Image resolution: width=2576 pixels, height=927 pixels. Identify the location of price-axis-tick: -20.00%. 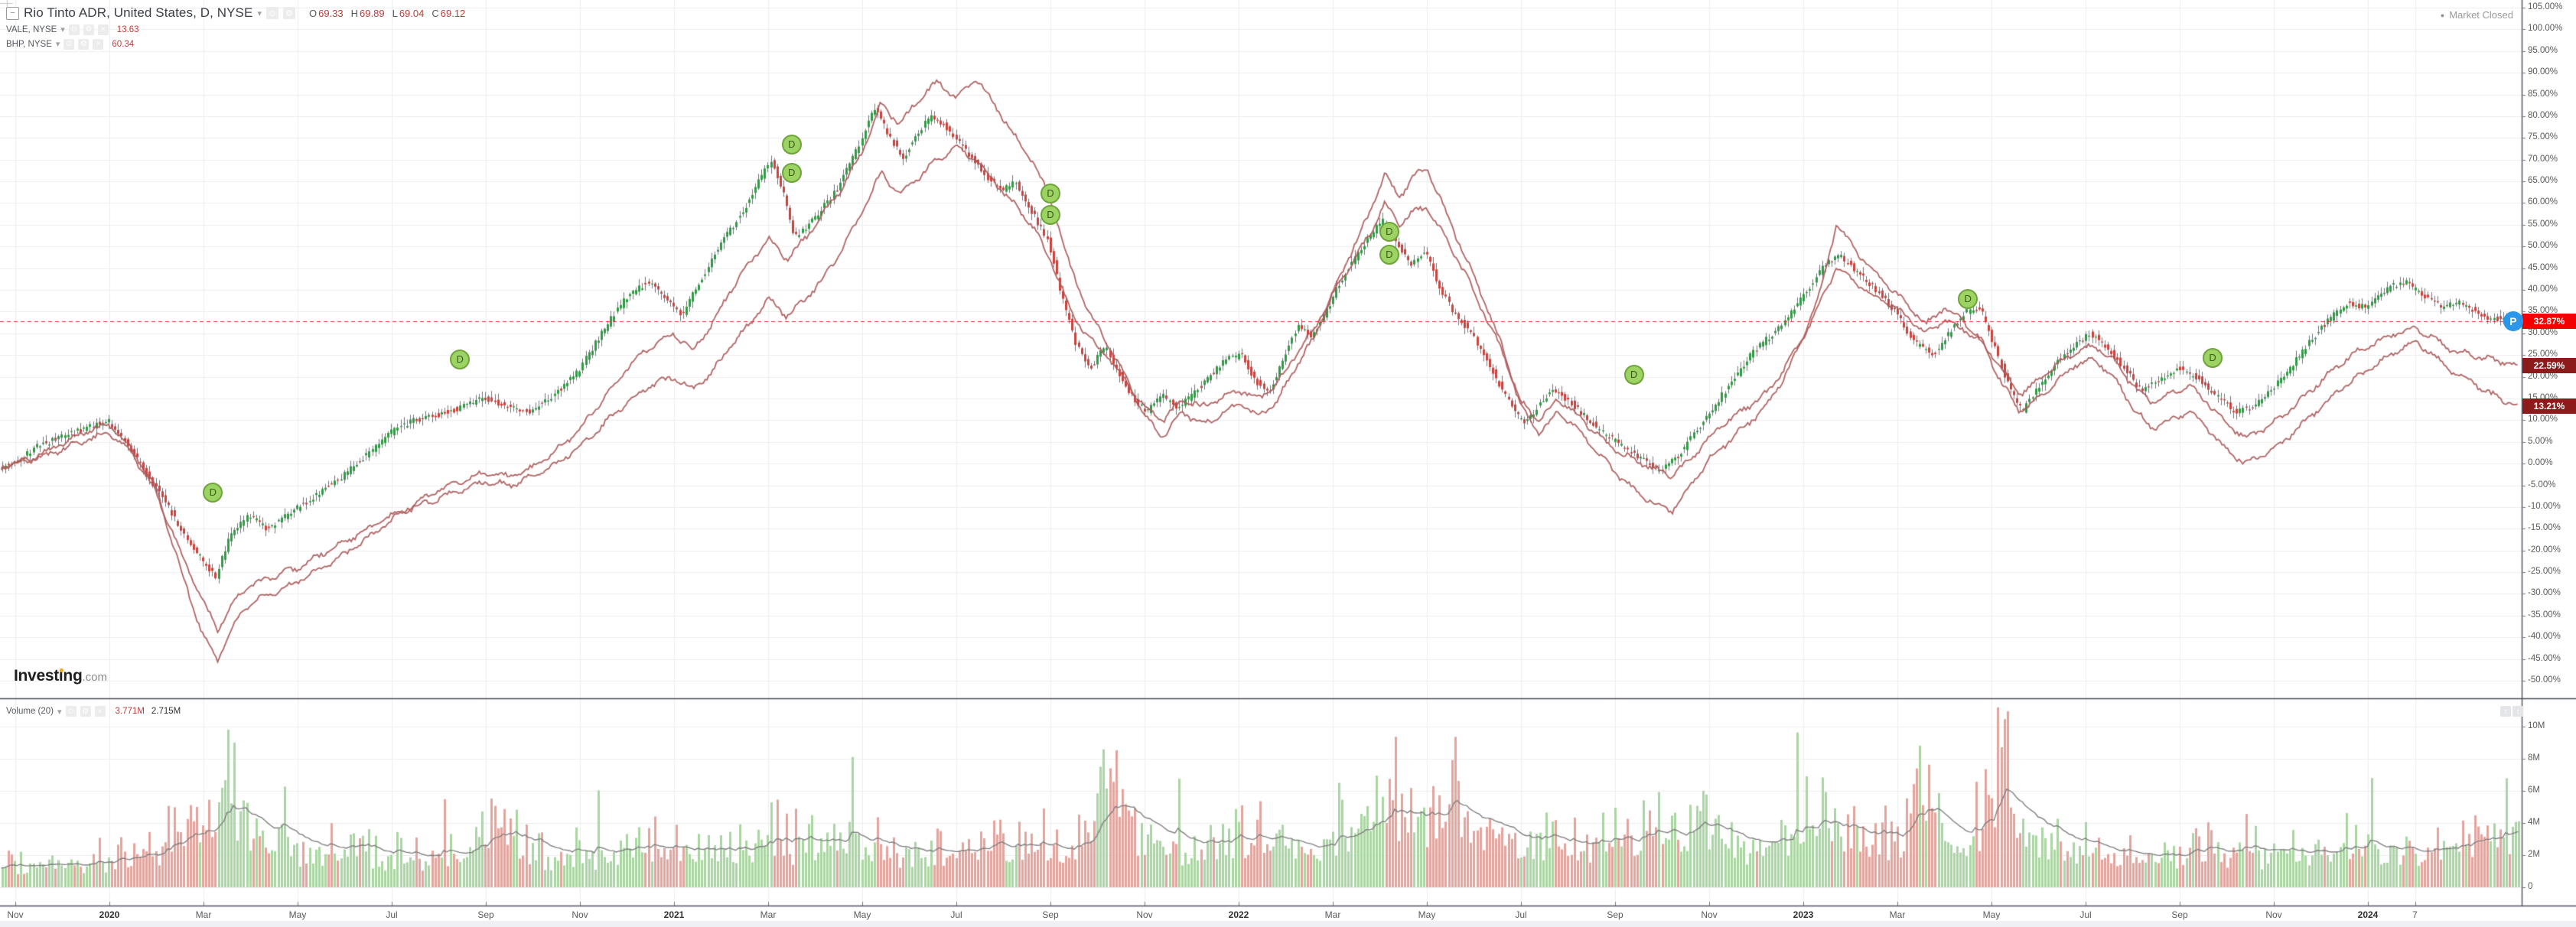
(2544, 550).